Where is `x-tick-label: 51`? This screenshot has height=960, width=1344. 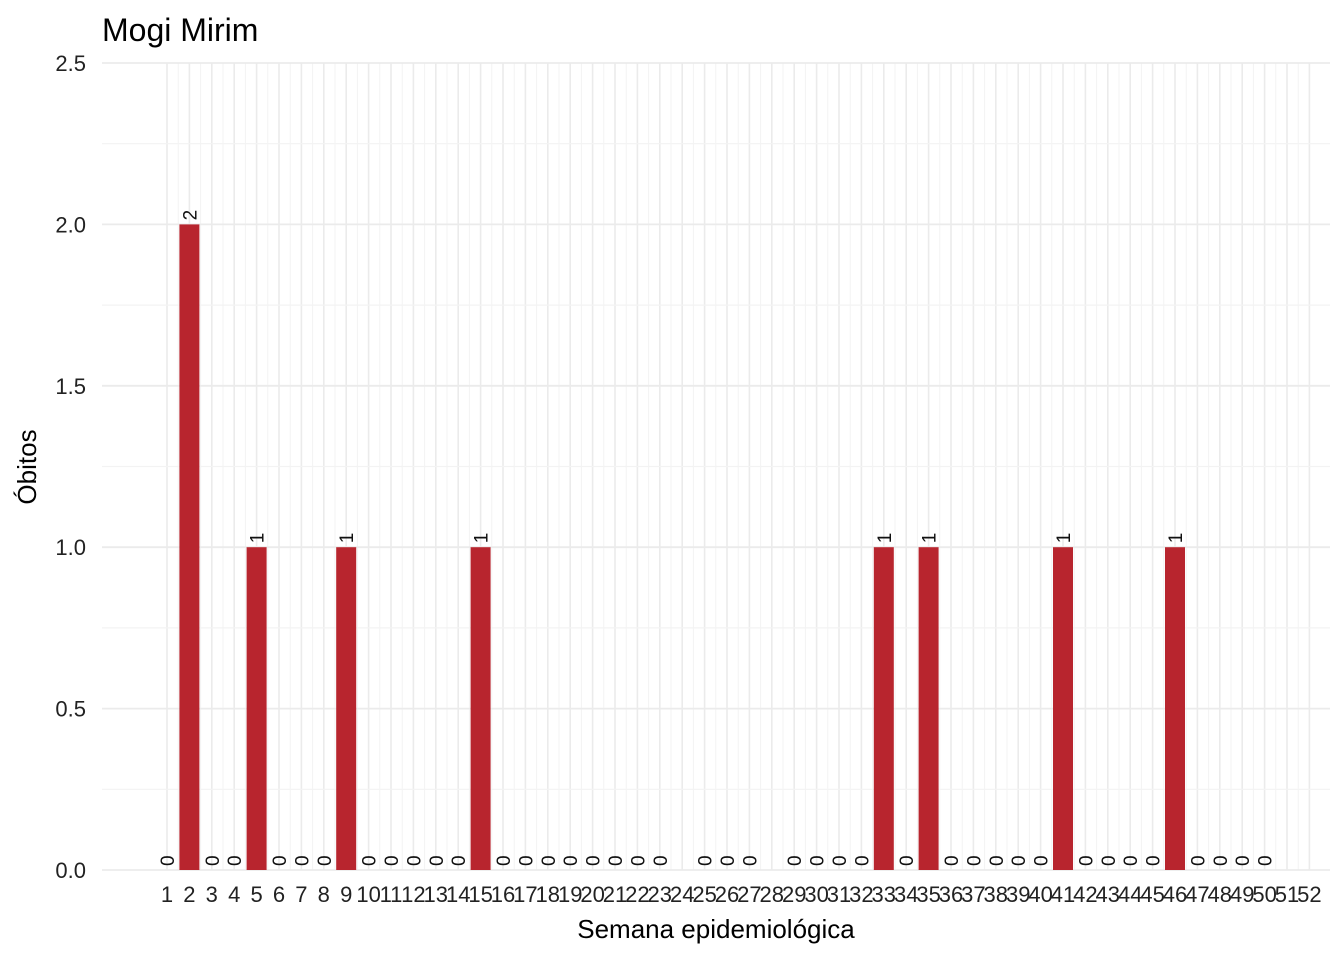 x-tick-label: 51 is located at coordinates (1287, 894).